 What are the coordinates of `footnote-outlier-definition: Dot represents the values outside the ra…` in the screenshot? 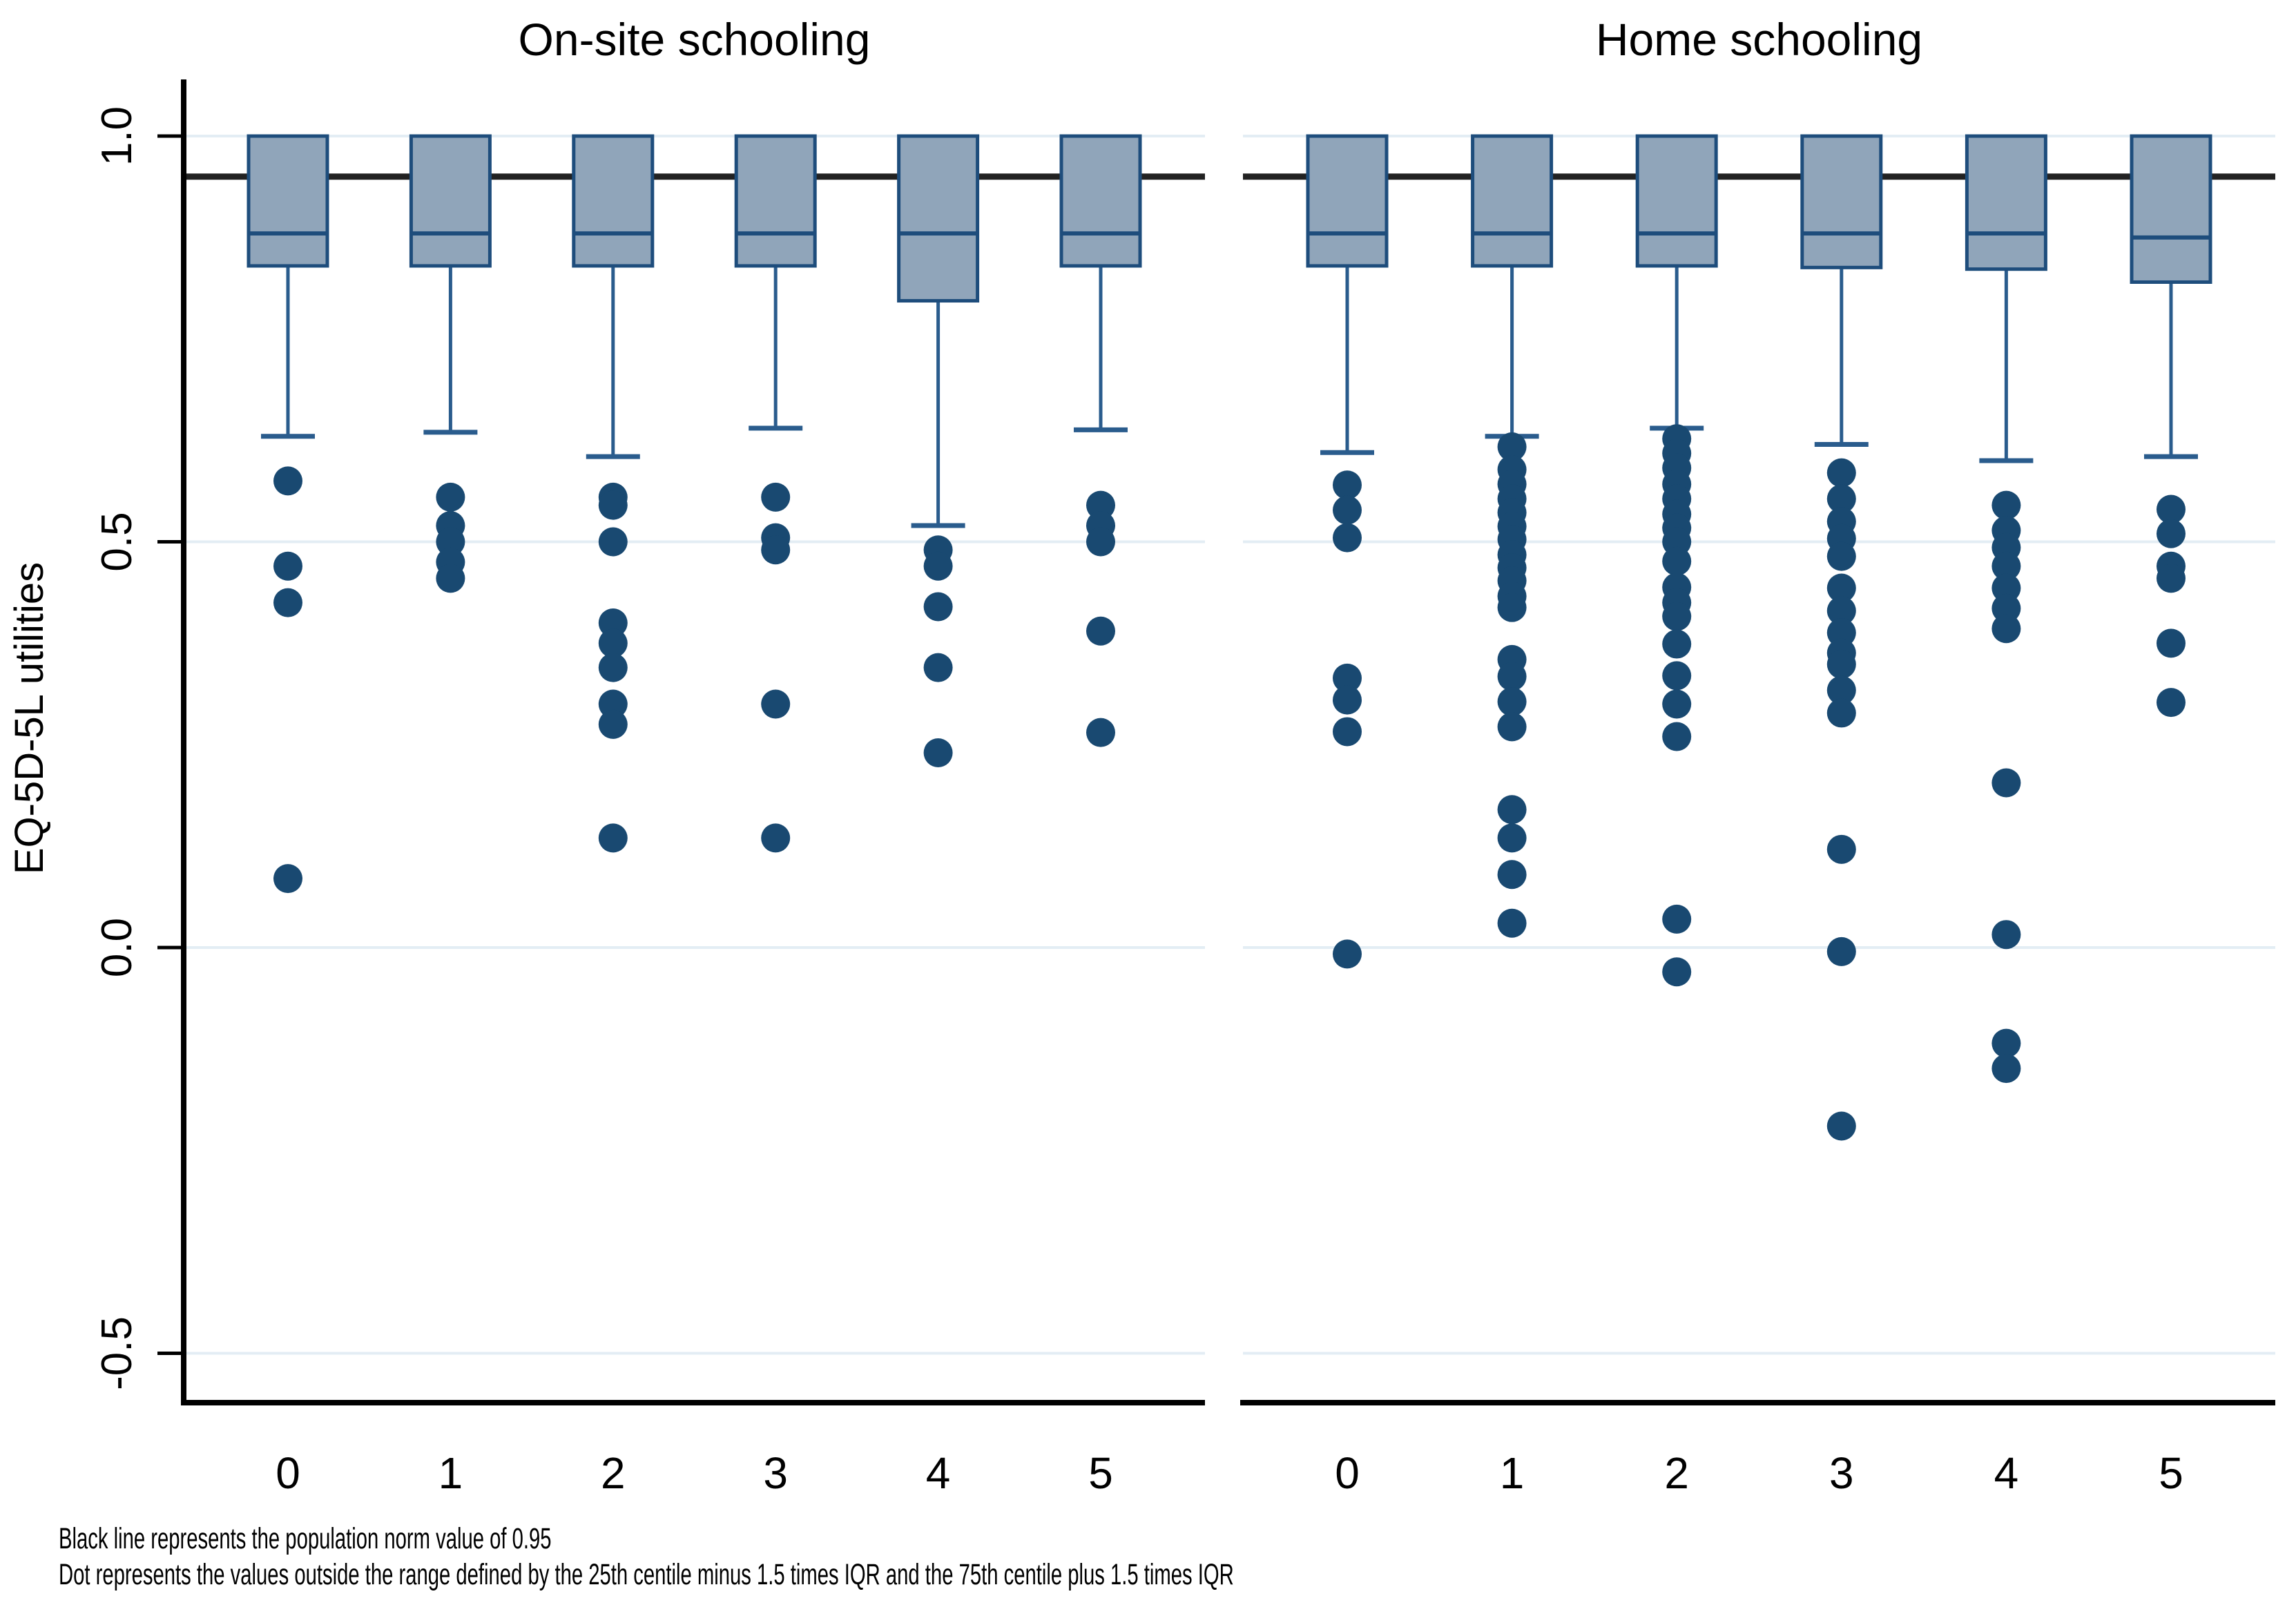 It's located at (646, 1574).